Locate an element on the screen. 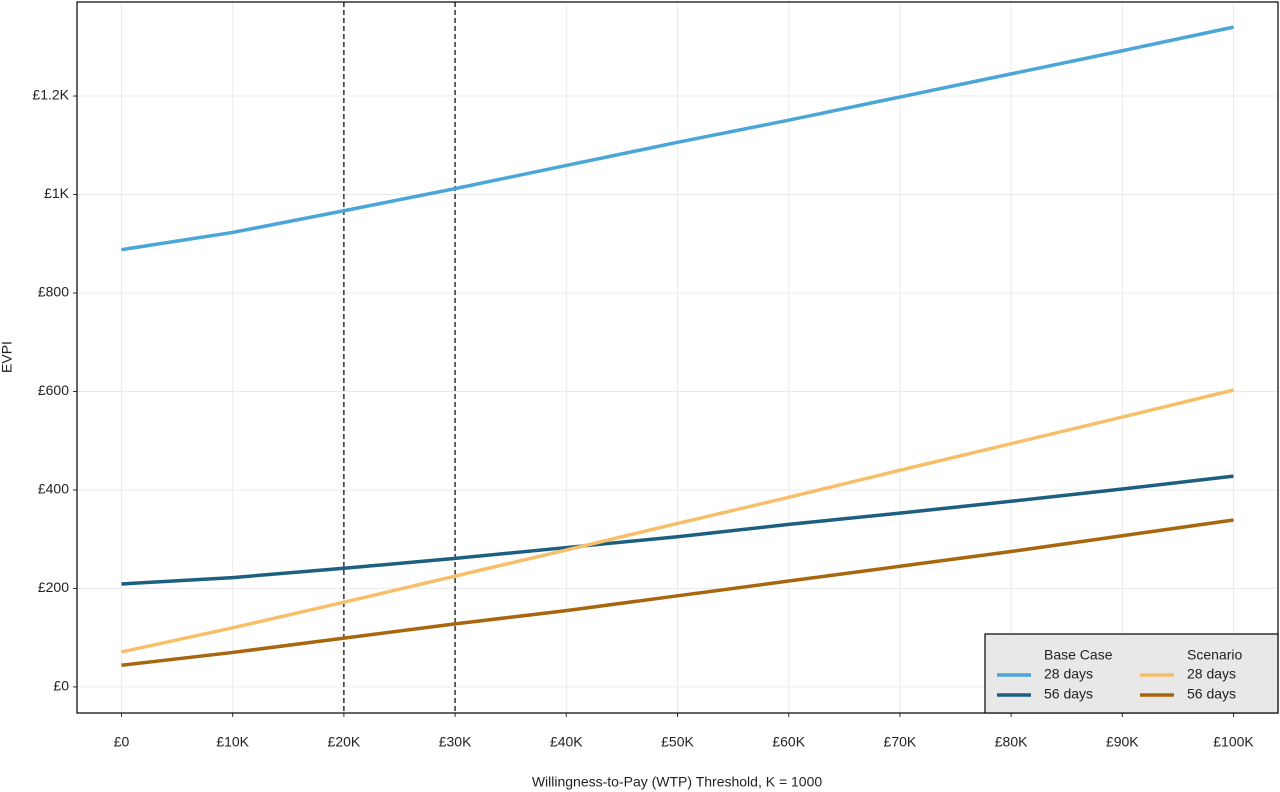  x-tick-label: £10K is located at coordinates (232, 742).